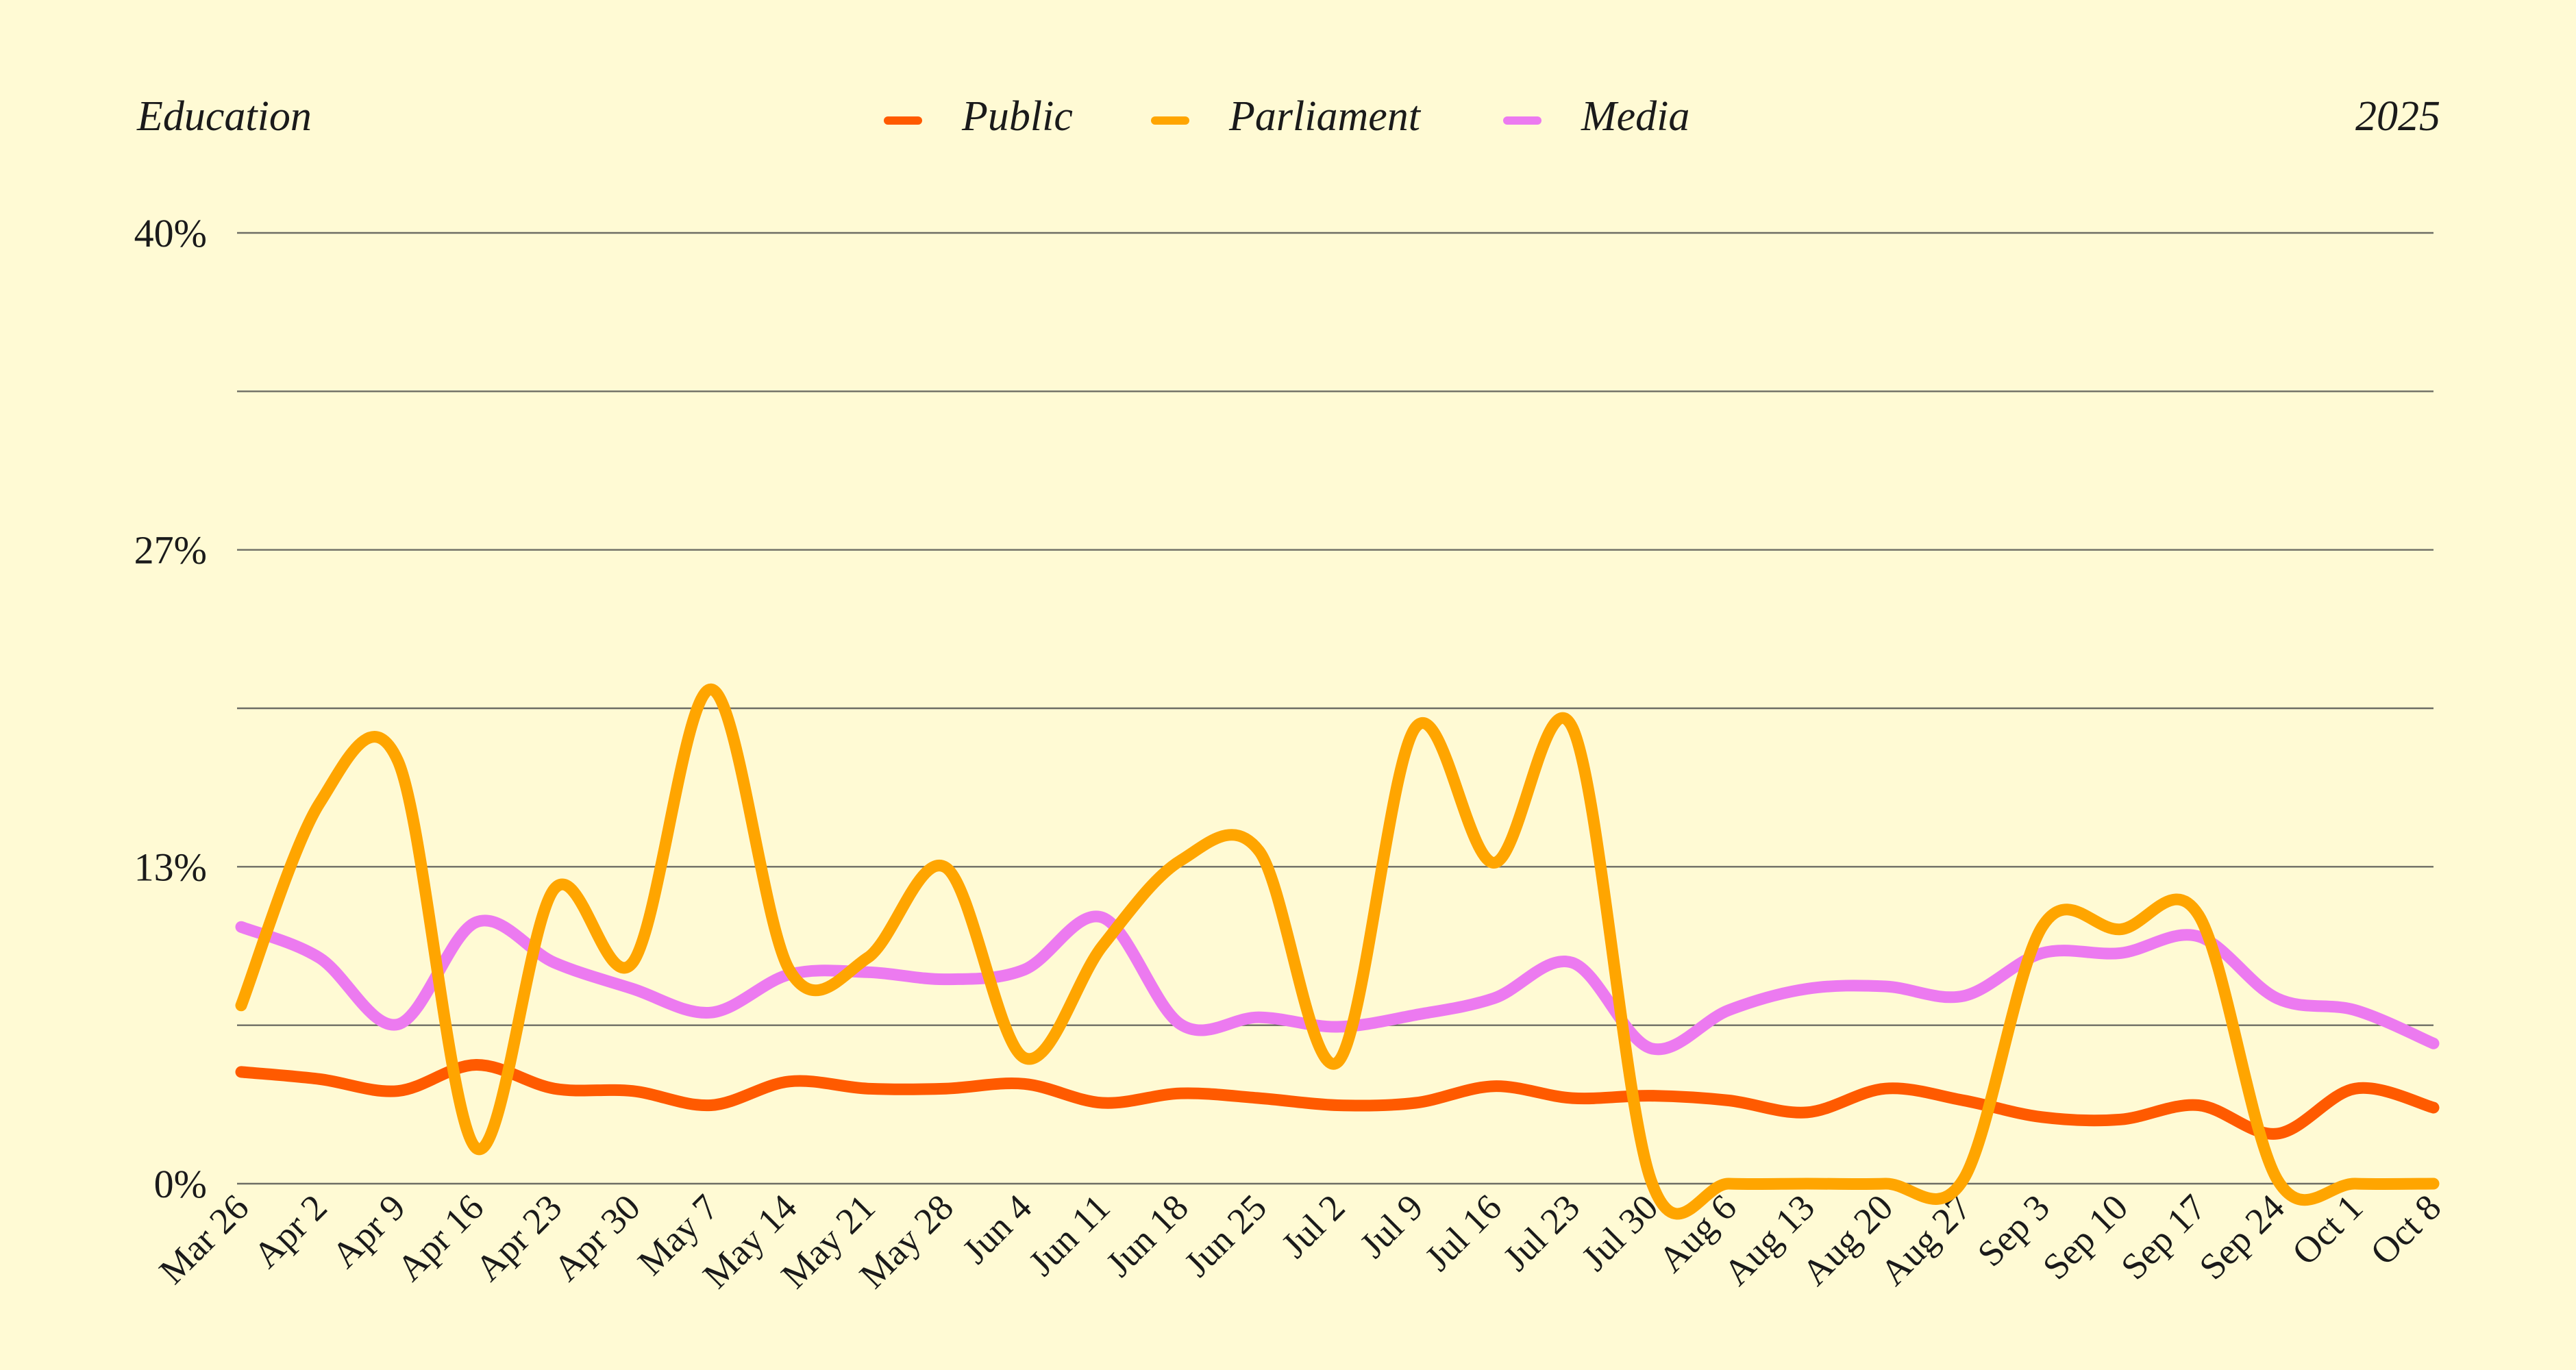 This screenshot has height=1370, width=2576. I want to click on x-tick-label: Jul 30, so click(1620, 1233).